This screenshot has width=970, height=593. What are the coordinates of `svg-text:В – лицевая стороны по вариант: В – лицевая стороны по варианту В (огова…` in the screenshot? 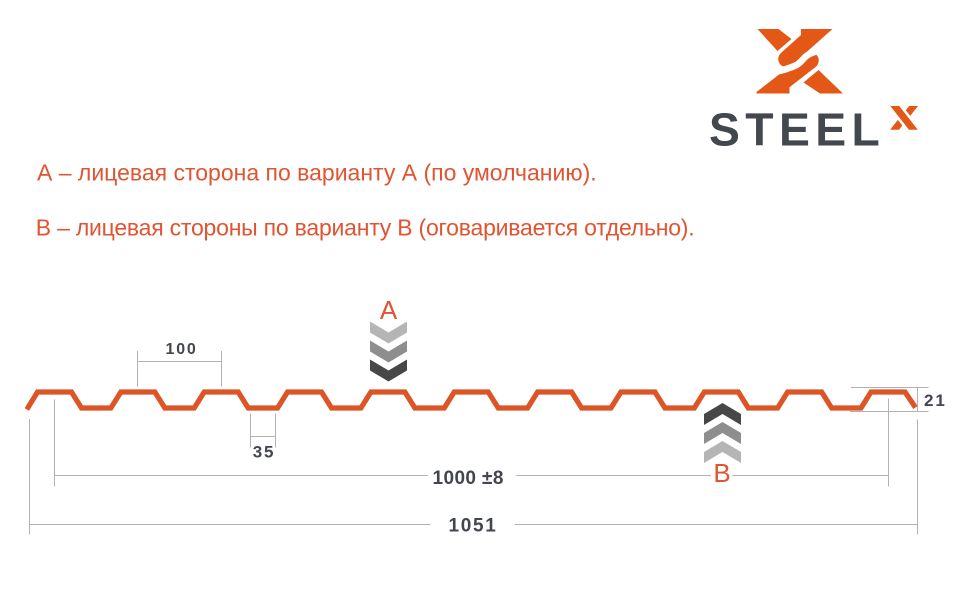 It's located at (365, 228).